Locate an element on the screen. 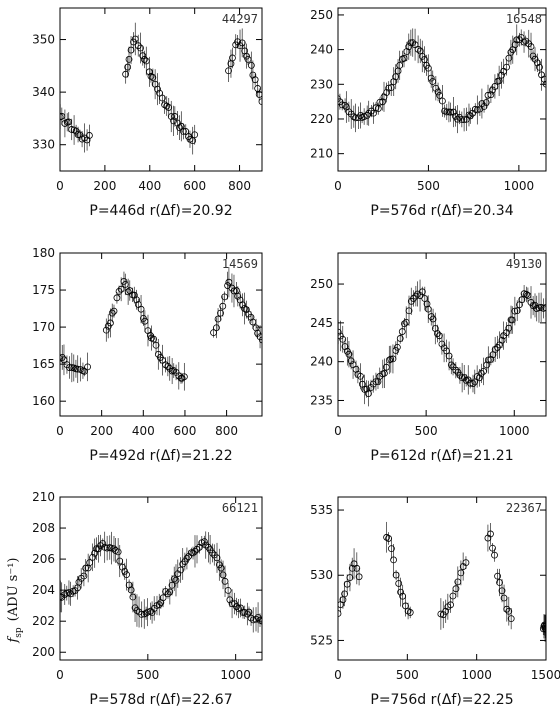  y-tick-label: 200 is located at coordinates (43, 652).